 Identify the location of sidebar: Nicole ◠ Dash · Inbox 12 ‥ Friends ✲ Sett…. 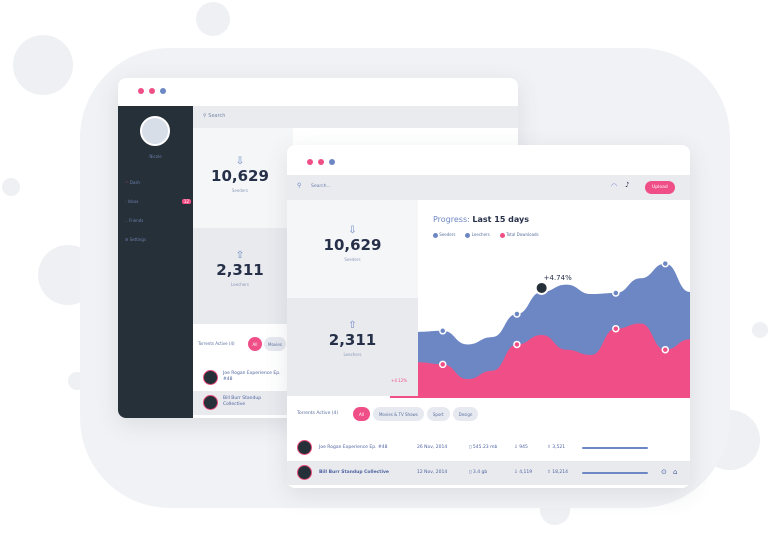
(155, 262).